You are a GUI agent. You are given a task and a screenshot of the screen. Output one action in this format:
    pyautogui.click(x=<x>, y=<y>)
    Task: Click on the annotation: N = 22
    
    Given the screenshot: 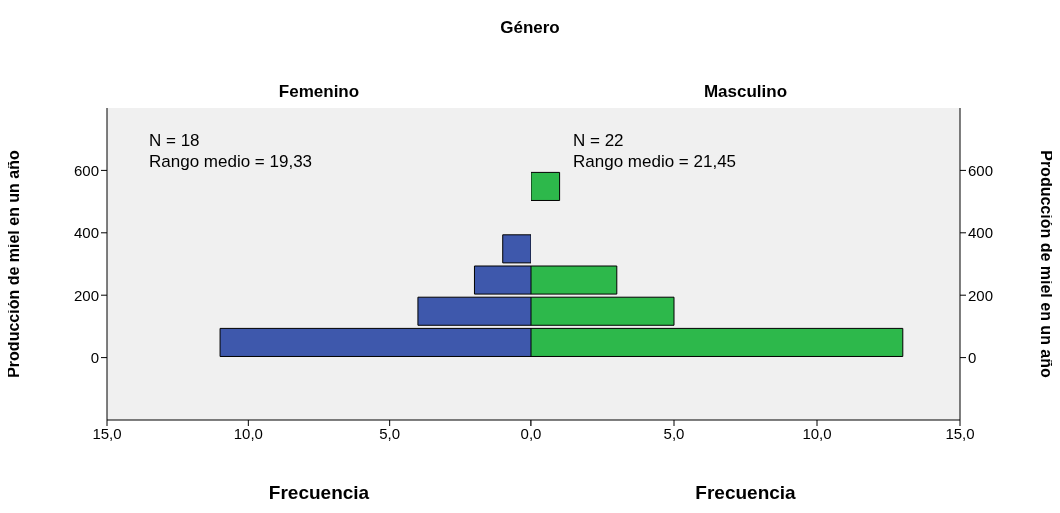 What is the action you would take?
    pyautogui.click(x=599, y=140)
    